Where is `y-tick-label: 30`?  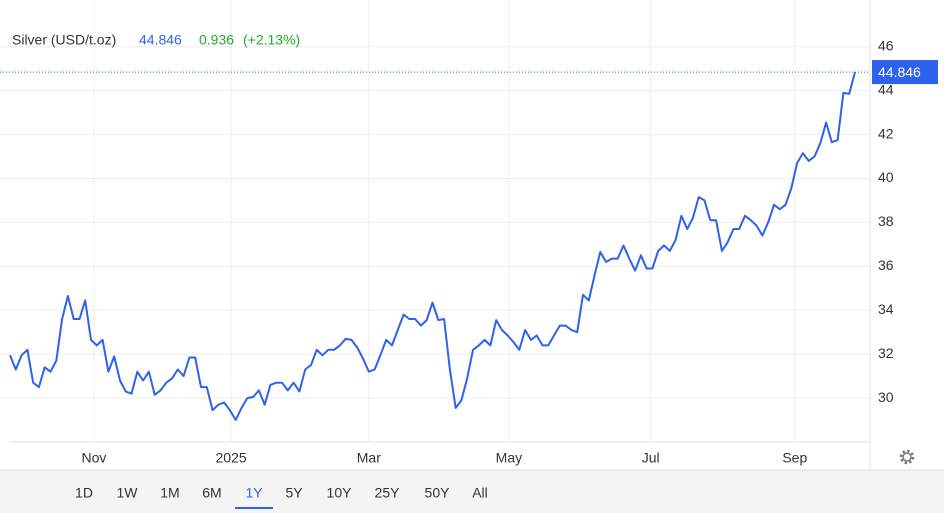 y-tick-label: 30 is located at coordinates (886, 397).